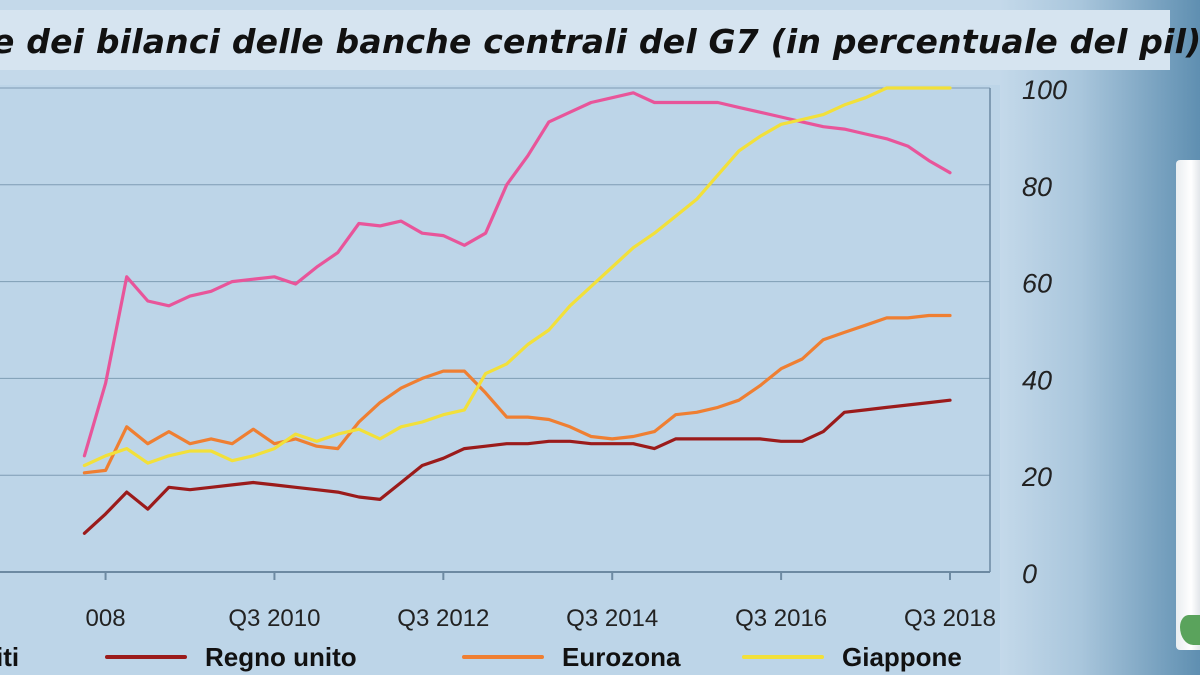 The width and height of the screenshot is (1200, 675). I want to click on legend-item-1: Regno unito, so click(231, 657).